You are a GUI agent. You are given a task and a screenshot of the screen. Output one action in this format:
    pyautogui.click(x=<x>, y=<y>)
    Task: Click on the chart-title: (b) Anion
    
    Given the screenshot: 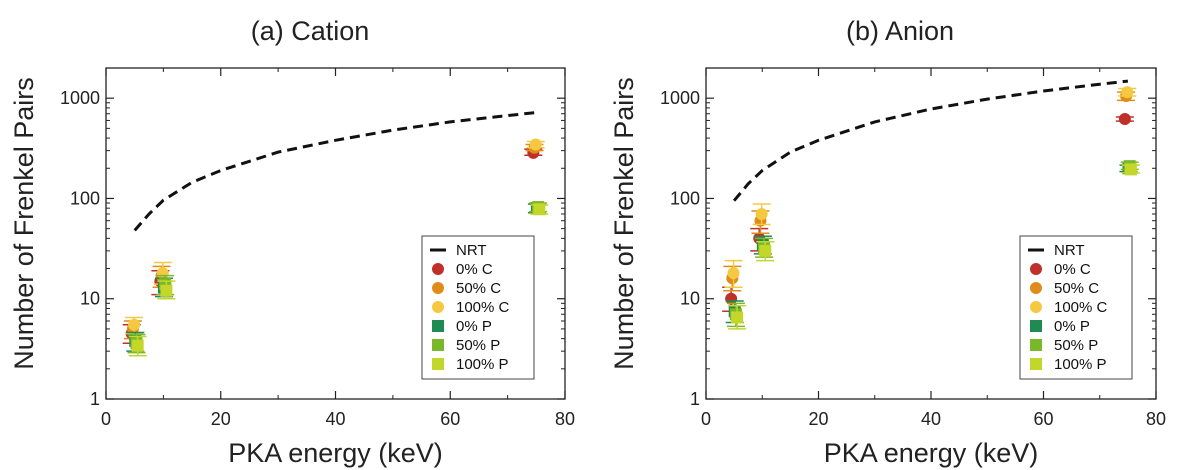 What is the action you would take?
    pyautogui.click(x=900, y=31)
    